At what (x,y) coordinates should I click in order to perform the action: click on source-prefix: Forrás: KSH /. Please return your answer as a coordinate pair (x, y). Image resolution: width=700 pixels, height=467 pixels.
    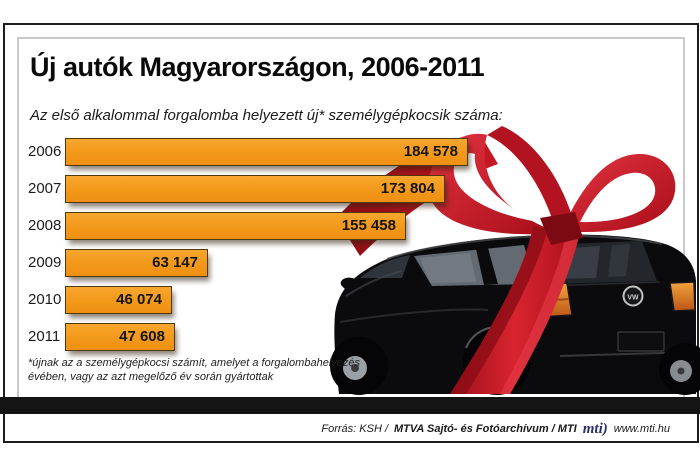
    Looking at the image, I should click on (354, 429).